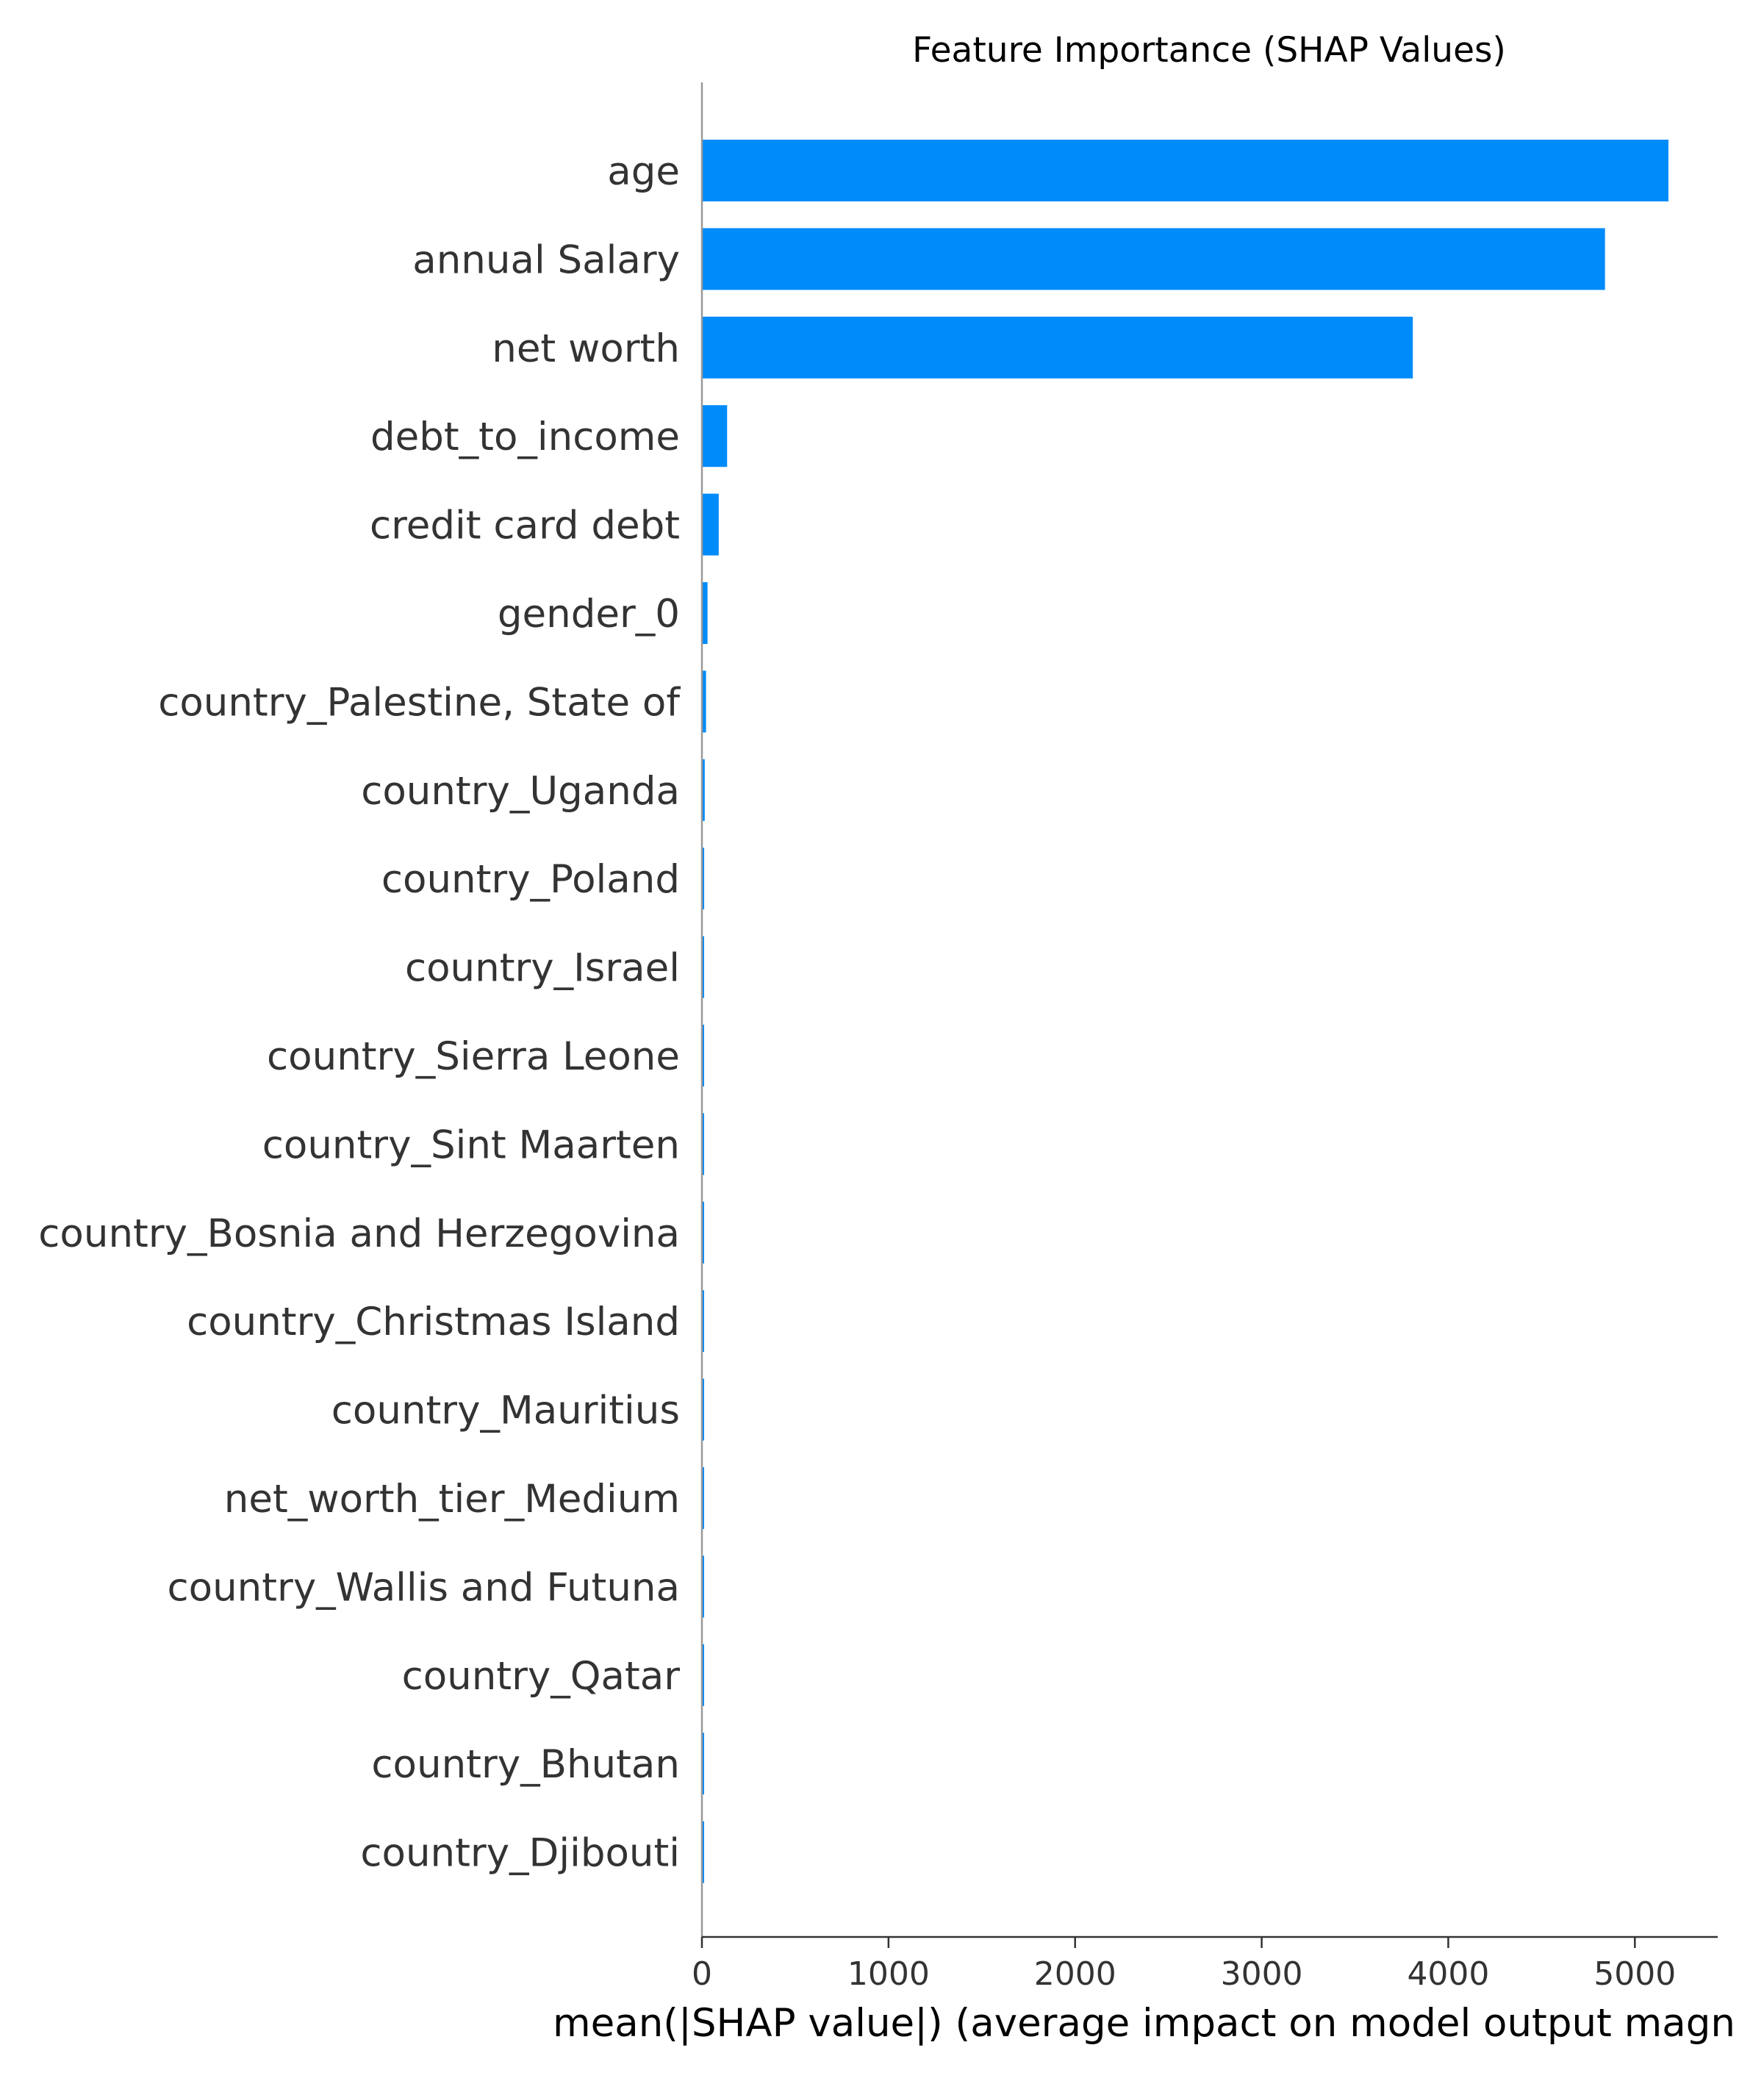 The height and width of the screenshot is (2095, 1764). I want to click on bar-country-bosnia-and-herzegovina, so click(703, 1232).